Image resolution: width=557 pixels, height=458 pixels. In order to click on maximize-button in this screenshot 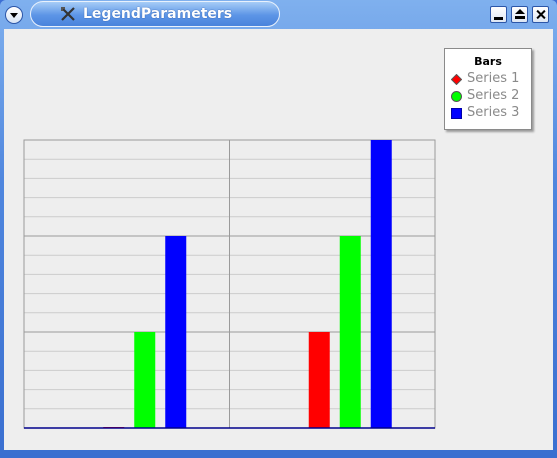, I will do `click(519, 14)`.